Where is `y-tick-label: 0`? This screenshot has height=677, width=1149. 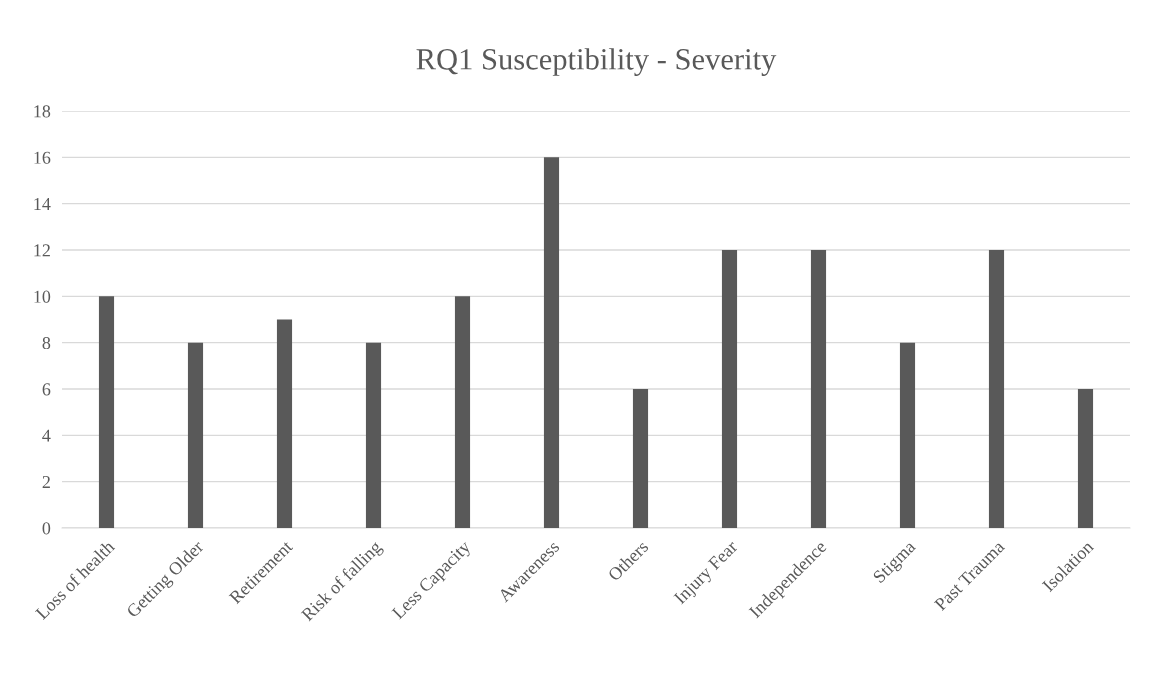
y-tick-label: 0 is located at coordinates (46, 528).